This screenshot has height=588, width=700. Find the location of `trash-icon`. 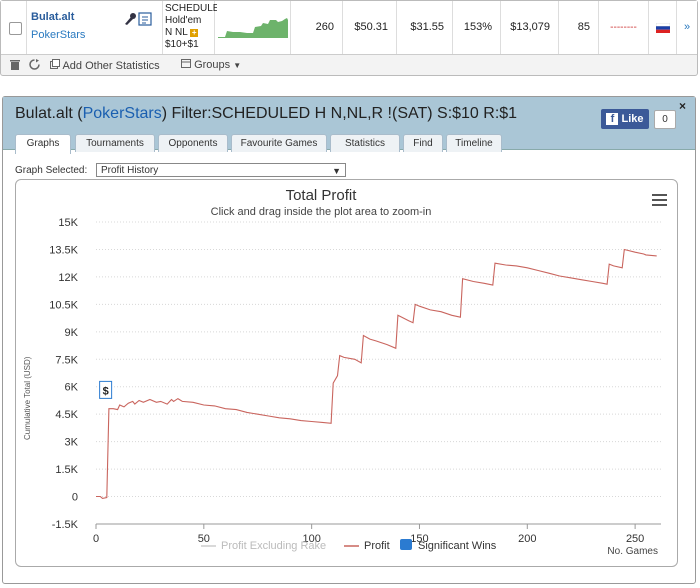

trash-icon is located at coordinates (15, 66).